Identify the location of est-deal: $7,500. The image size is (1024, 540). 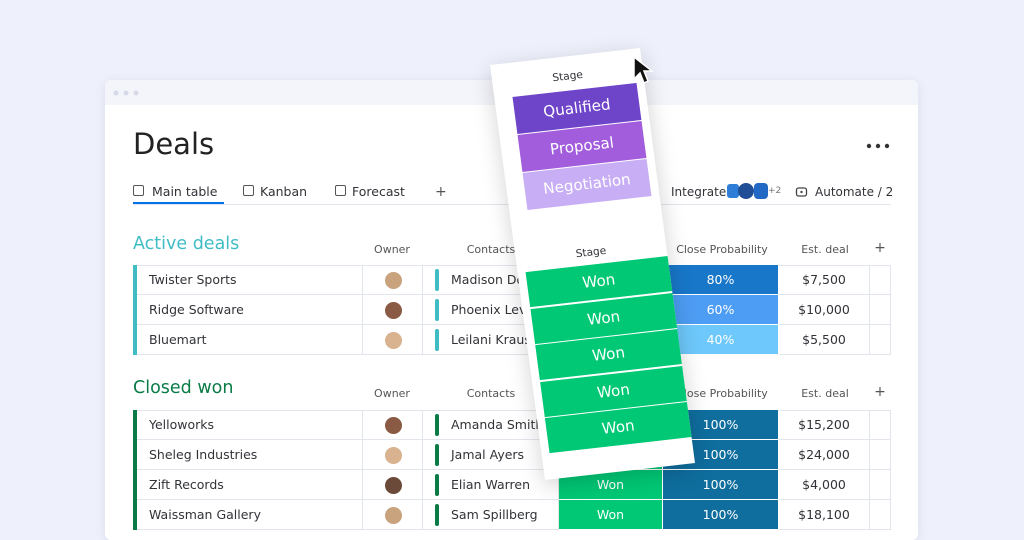
(824, 280).